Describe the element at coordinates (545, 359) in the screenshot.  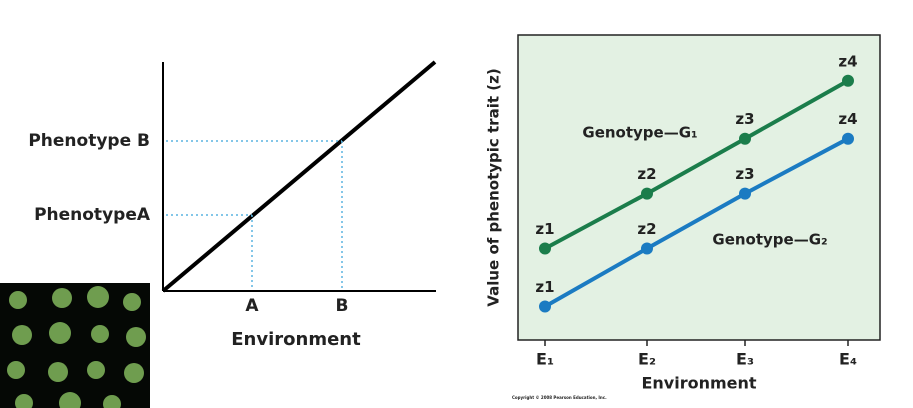
I see `x-tick-label: E₁` at that location.